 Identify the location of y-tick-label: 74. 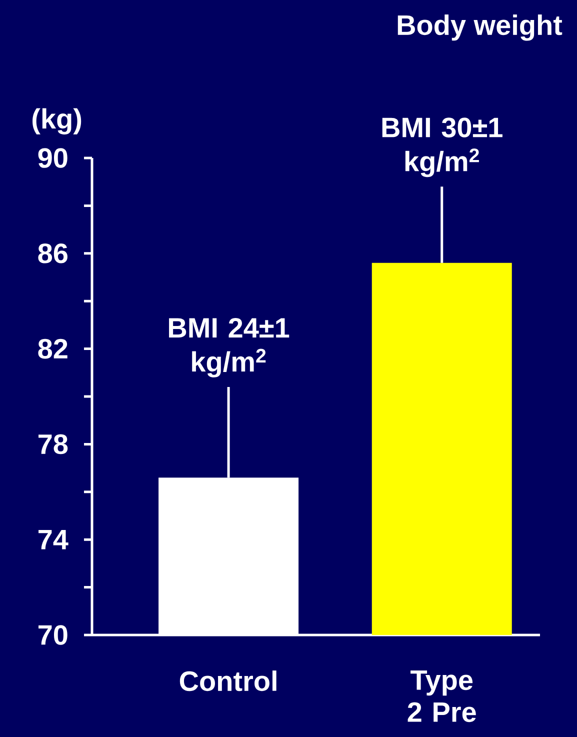
(53, 540).